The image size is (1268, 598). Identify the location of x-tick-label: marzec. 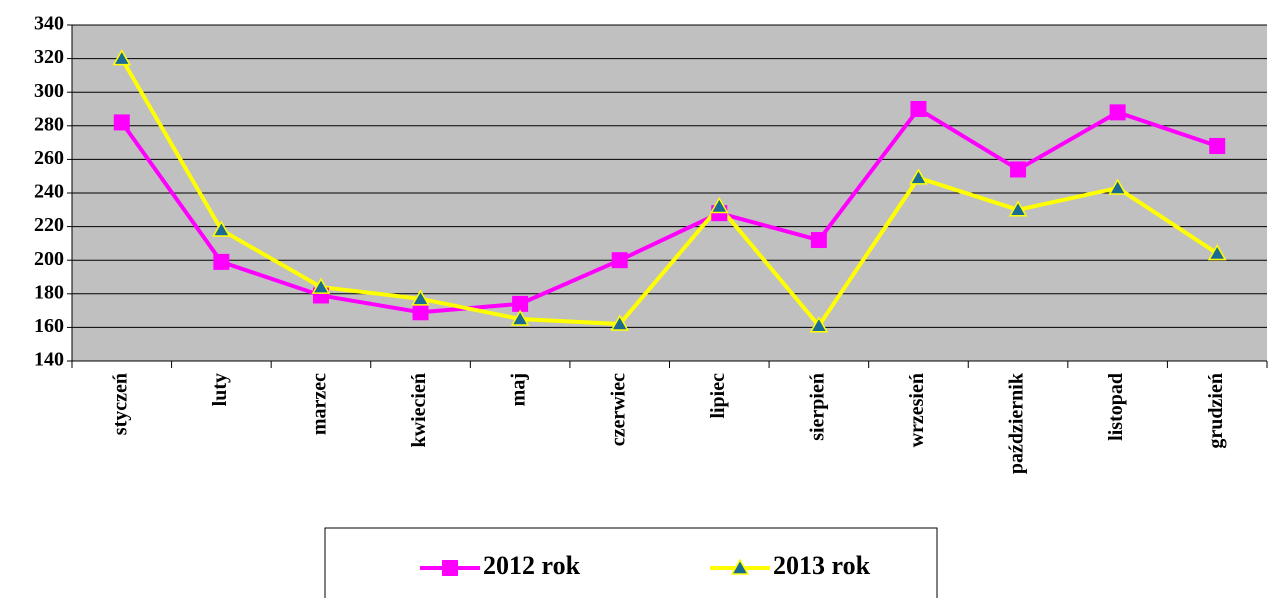
(320, 404).